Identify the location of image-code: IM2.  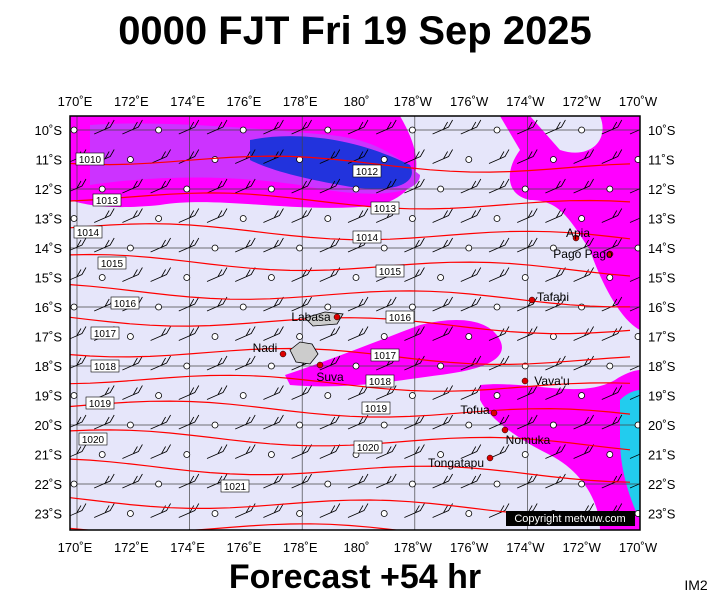
(696, 585).